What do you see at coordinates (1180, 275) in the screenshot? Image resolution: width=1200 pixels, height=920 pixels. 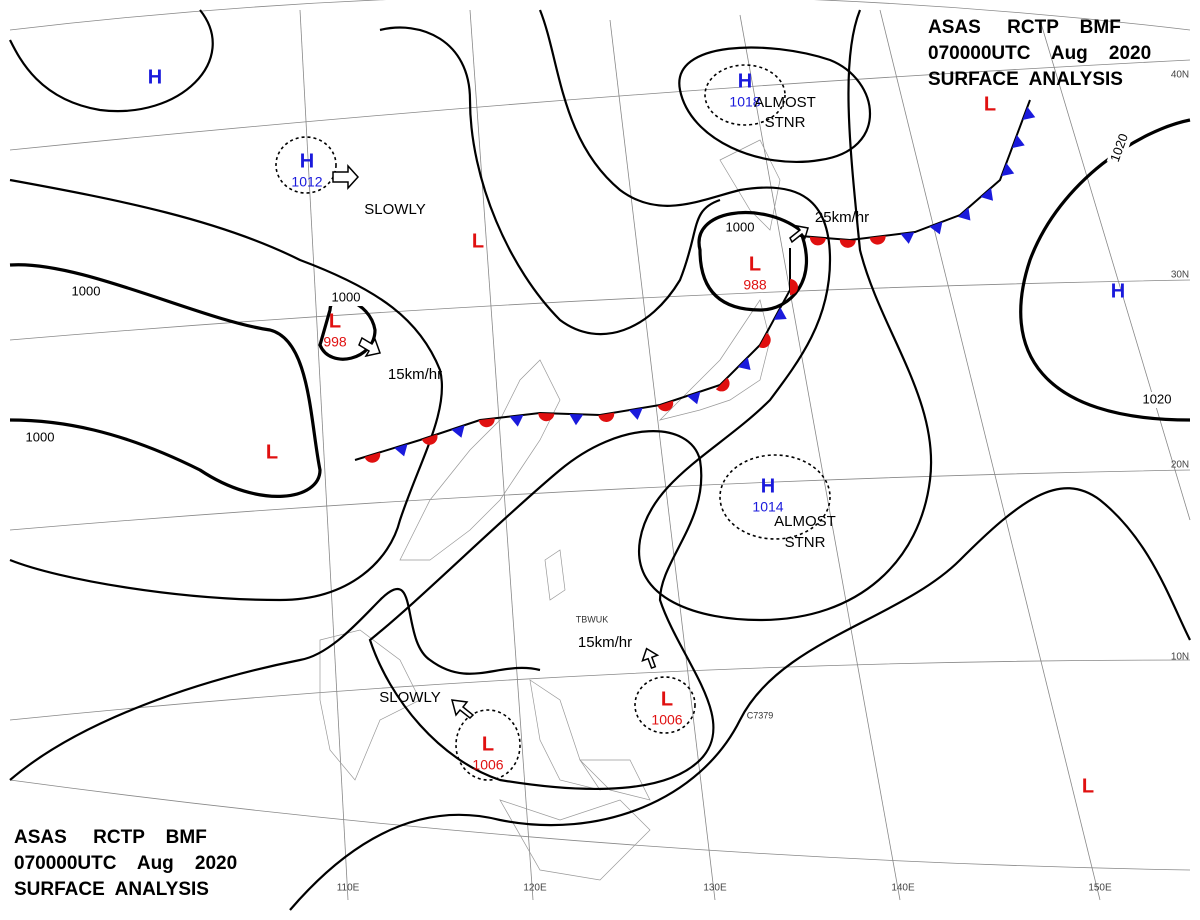 I see `latitude-label: 30N` at bounding box center [1180, 275].